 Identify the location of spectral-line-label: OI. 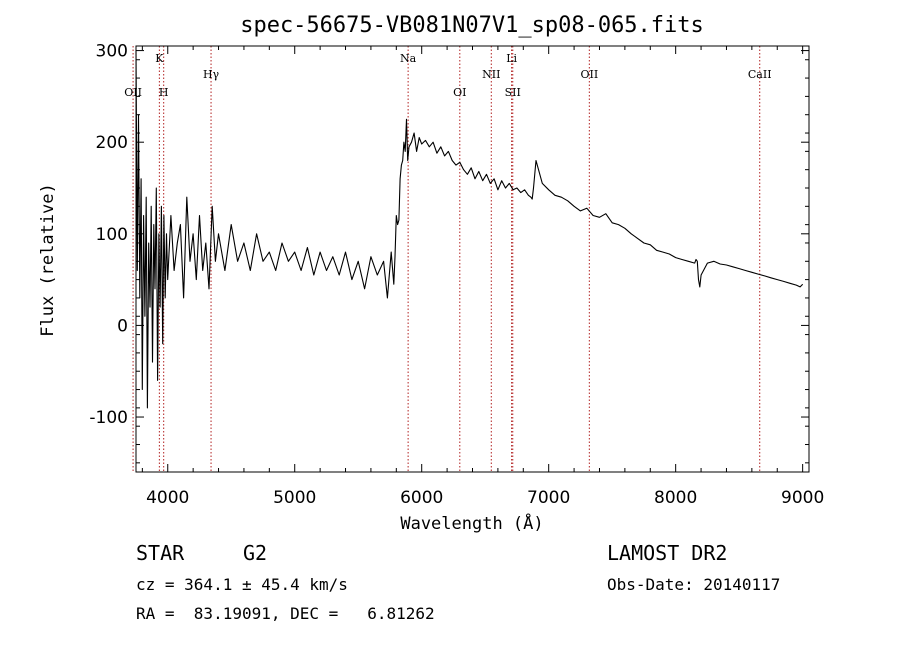
(459, 92).